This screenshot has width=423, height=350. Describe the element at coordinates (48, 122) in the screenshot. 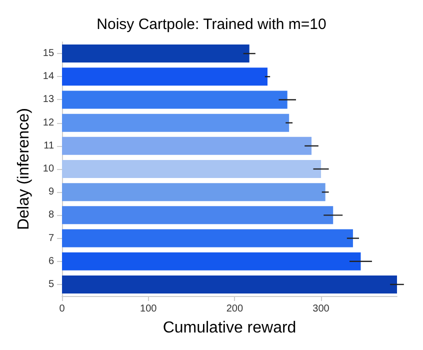

I see `y-tick-label: 12` at that location.